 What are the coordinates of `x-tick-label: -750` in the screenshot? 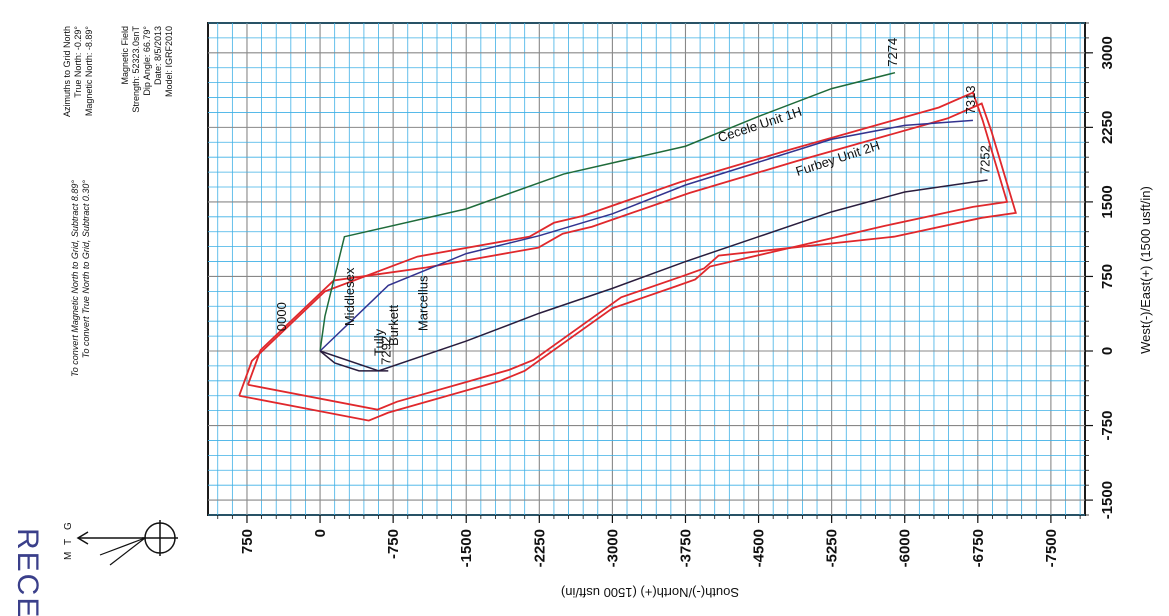 It's located at (393, 544).